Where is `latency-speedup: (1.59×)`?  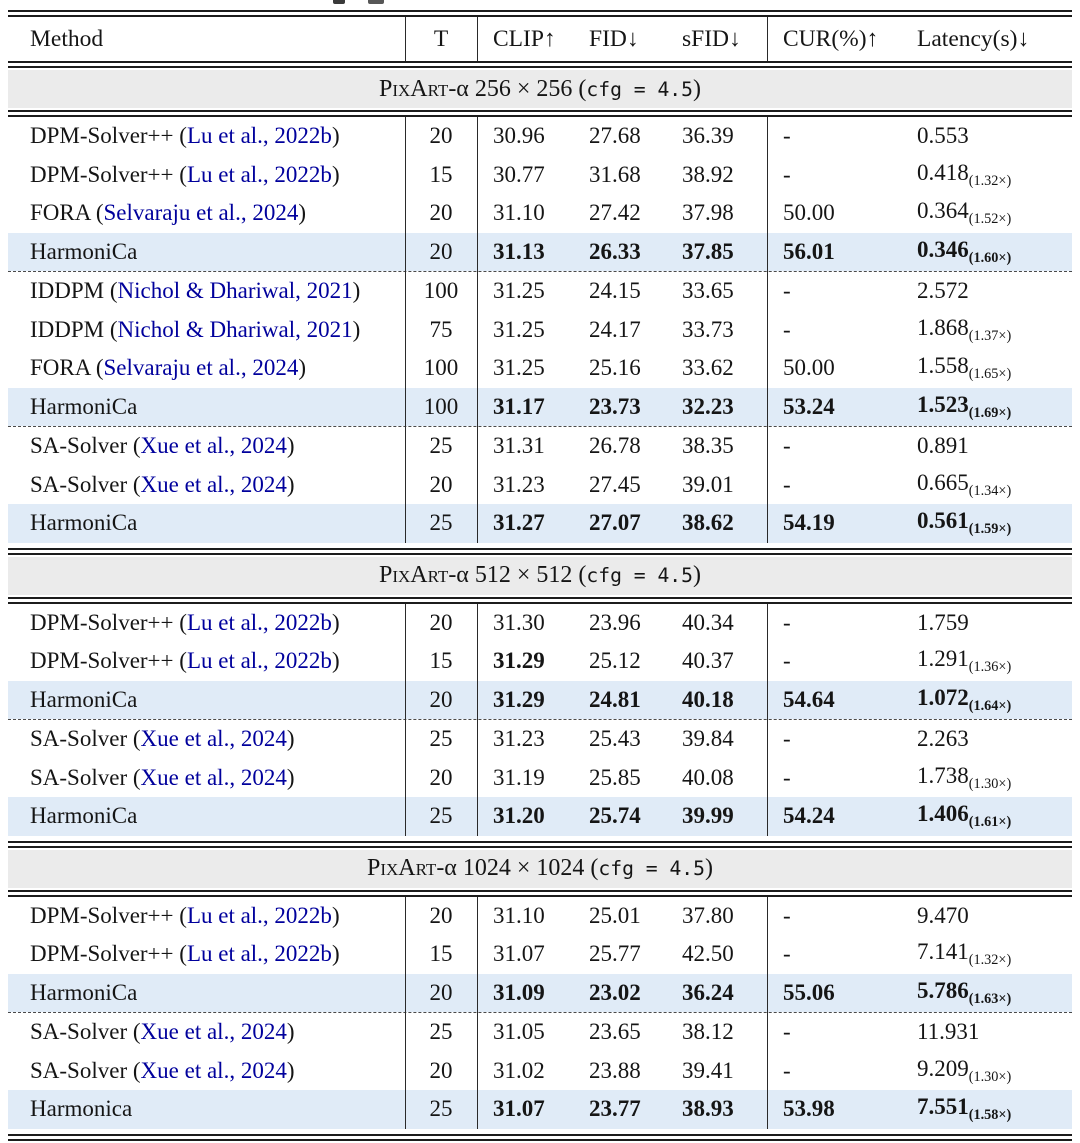 latency-speedup: (1.59×) is located at coordinates (990, 529).